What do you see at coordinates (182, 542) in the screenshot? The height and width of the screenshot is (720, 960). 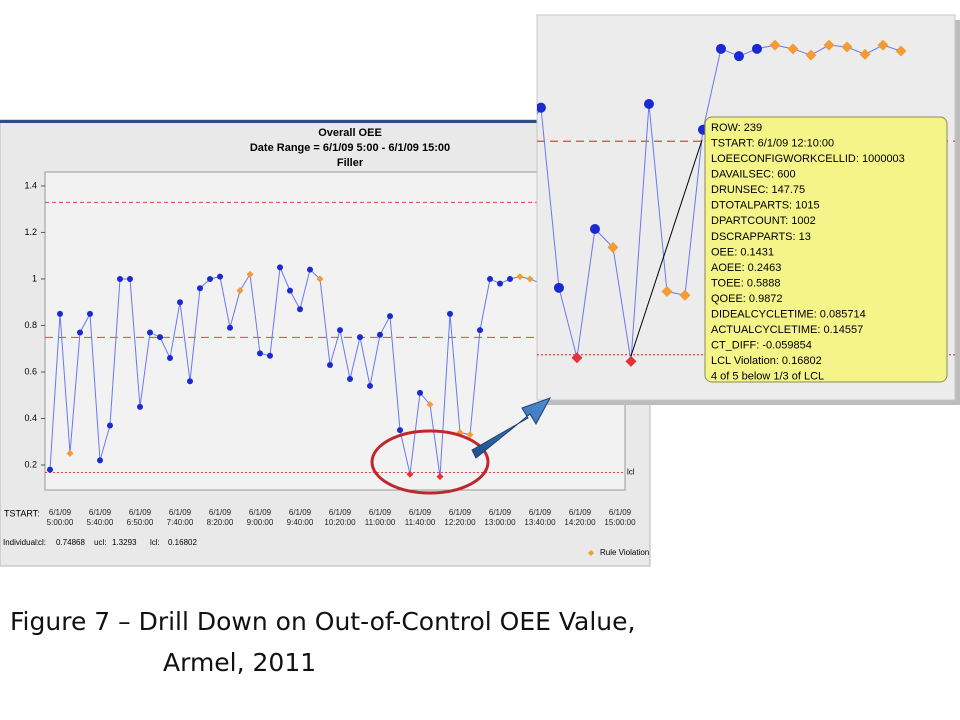 I see `stat-value: 0.16802` at bounding box center [182, 542].